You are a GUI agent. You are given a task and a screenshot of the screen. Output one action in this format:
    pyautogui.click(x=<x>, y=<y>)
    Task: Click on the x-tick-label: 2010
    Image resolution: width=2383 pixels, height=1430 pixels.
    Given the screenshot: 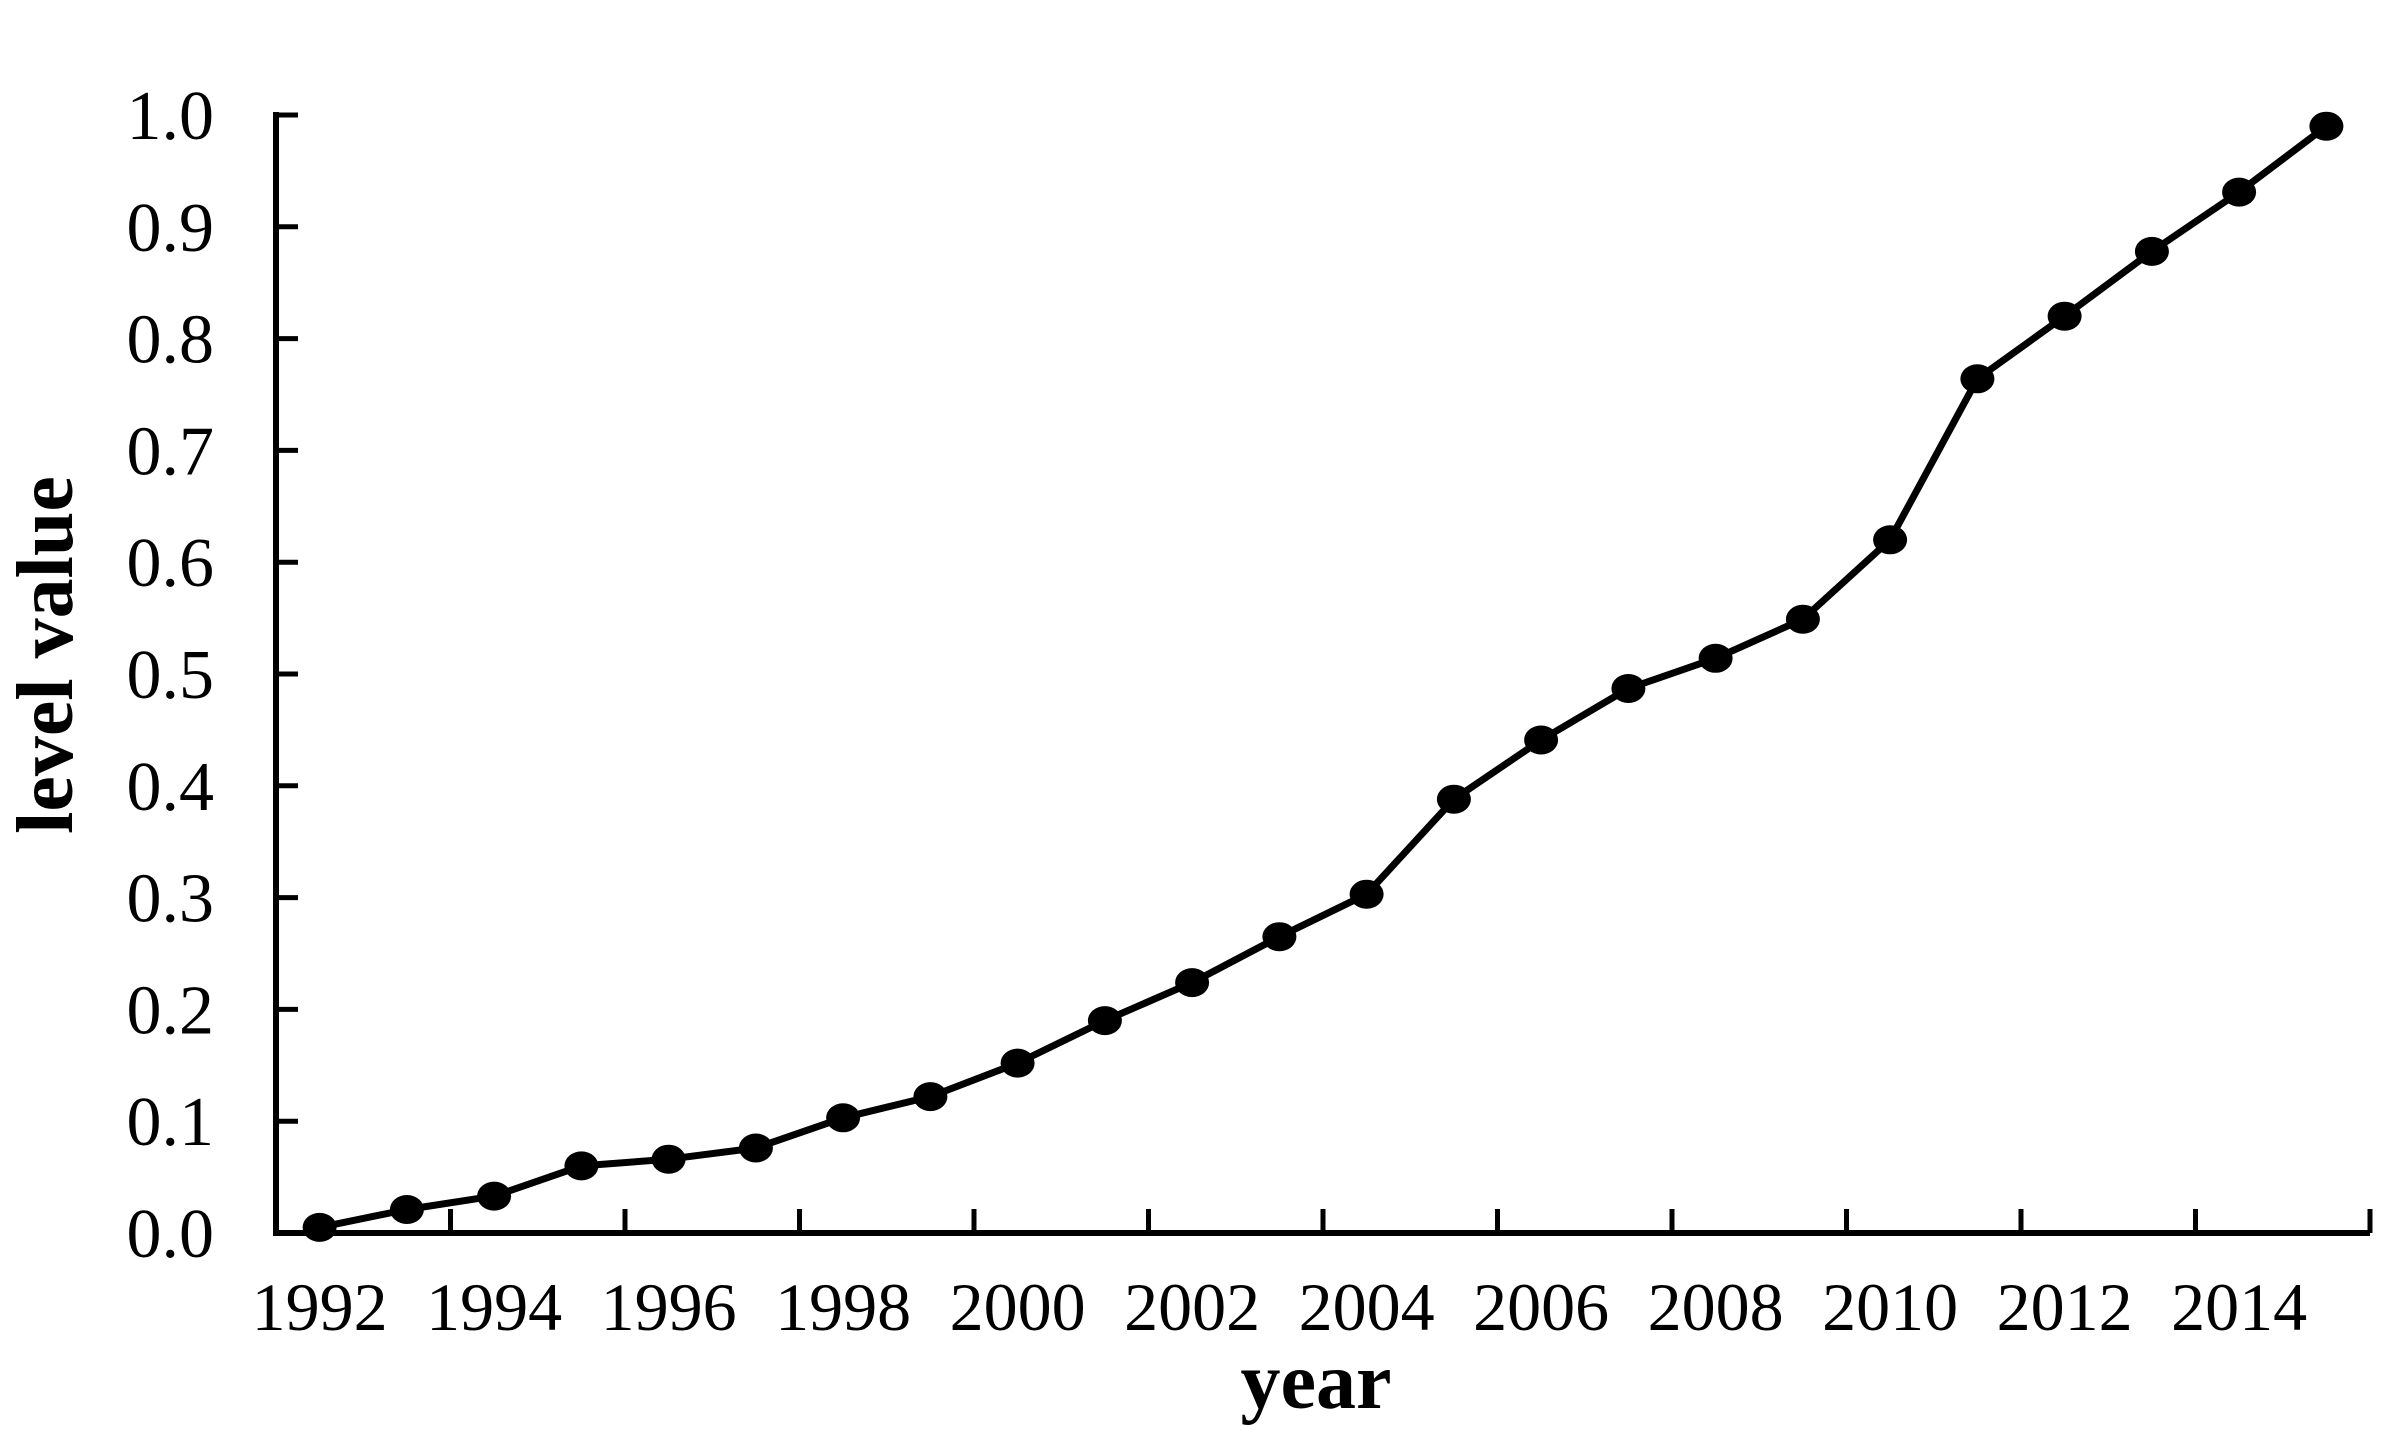 What is the action you would take?
    pyautogui.click(x=1890, y=1307)
    